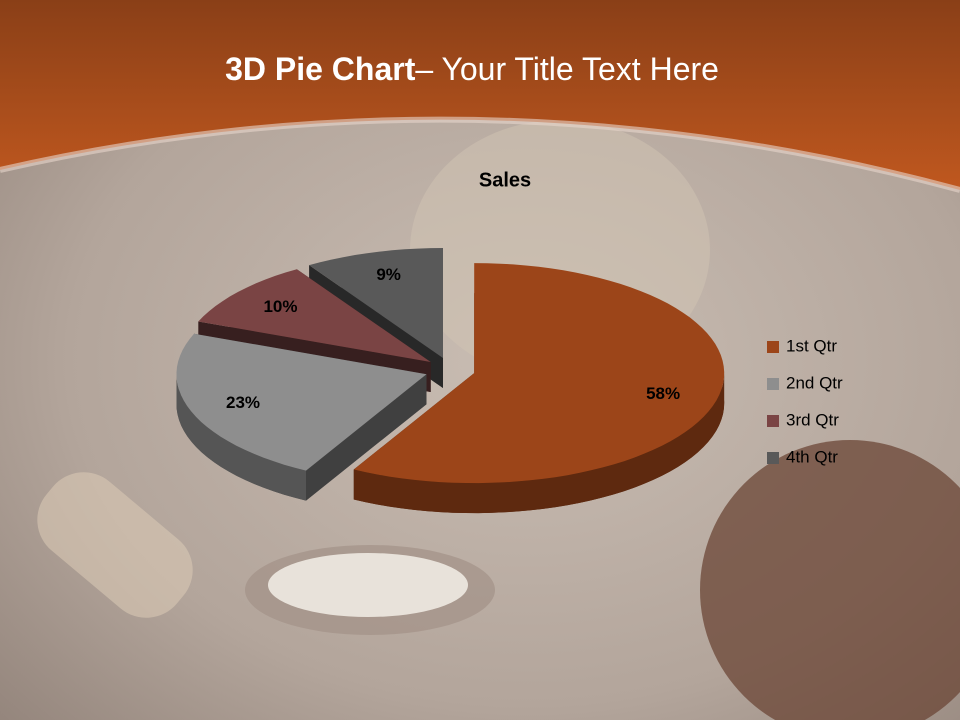 This screenshot has width=960, height=720. Describe the element at coordinates (663, 393) in the screenshot. I see `data-label: 58%` at that location.